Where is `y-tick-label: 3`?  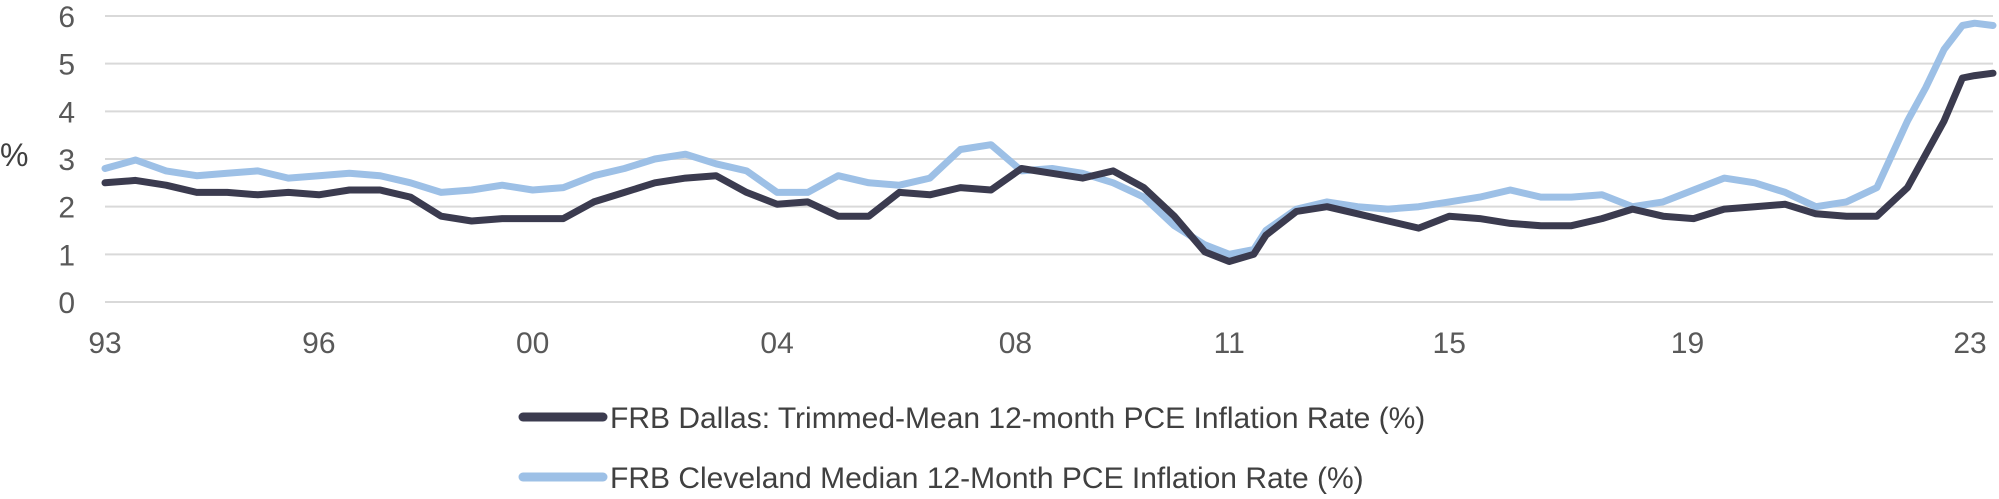
y-tick-label: 3 is located at coordinates (66, 160).